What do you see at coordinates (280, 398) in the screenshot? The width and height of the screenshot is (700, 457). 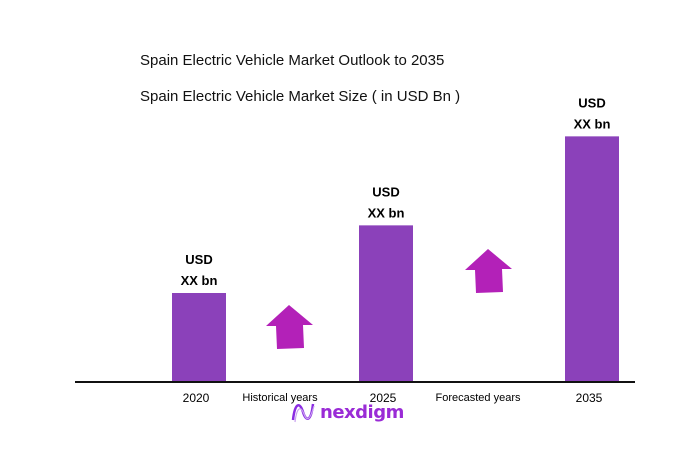 I see `annotation-historical: Historical years` at bounding box center [280, 398].